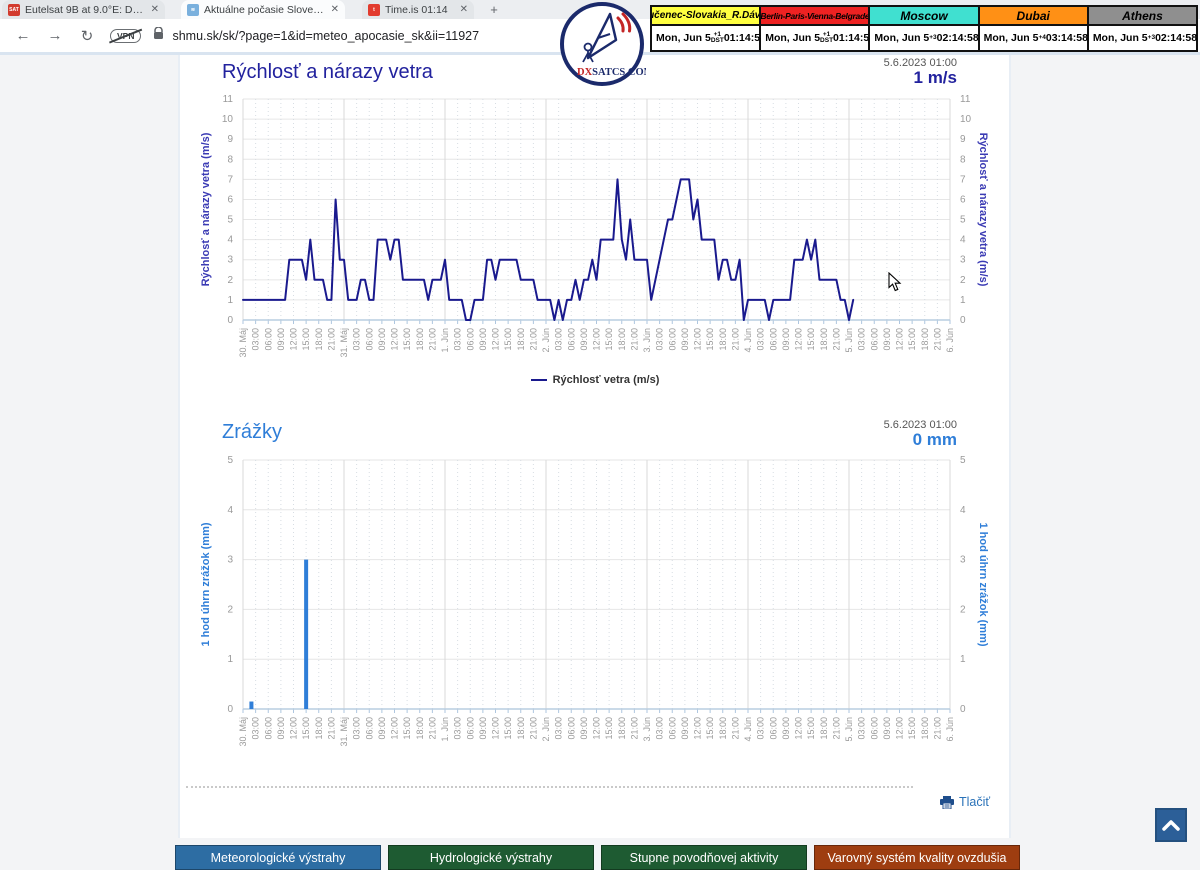  I want to click on svg-text: 2. Jún, so click(546, 729).